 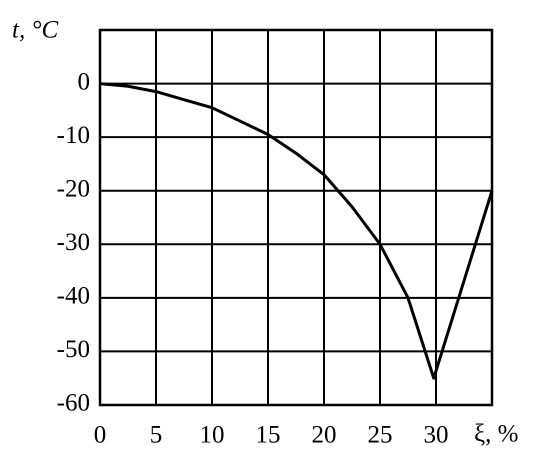 What do you see at coordinates (268, 435) in the screenshot?
I see `x-tick-label: 15` at bounding box center [268, 435].